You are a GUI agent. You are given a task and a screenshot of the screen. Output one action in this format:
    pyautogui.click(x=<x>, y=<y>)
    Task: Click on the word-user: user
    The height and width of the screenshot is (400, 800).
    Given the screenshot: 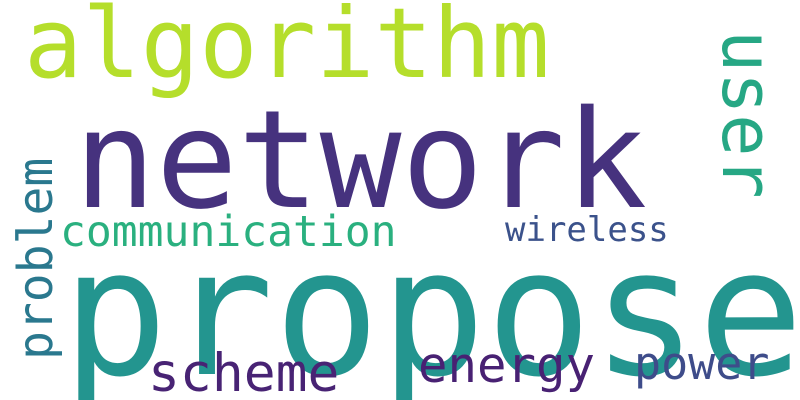 What is the action you would take?
    pyautogui.click(x=747, y=114)
    